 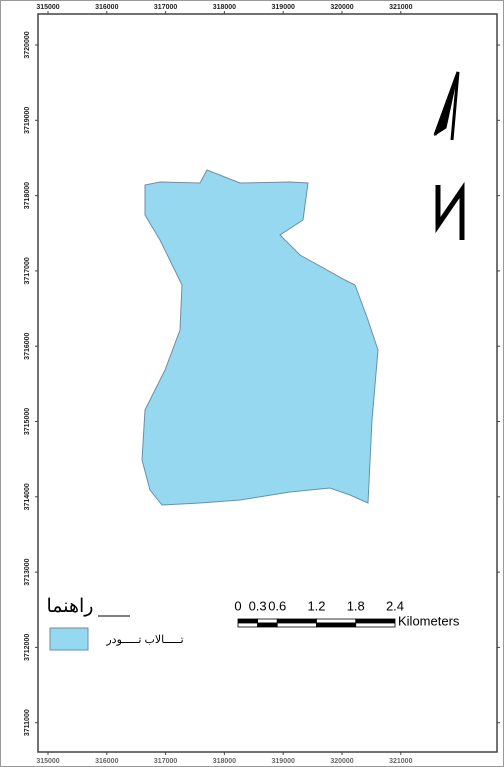 I want to click on top-coord-label: 315000, so click(x=47, y=7).